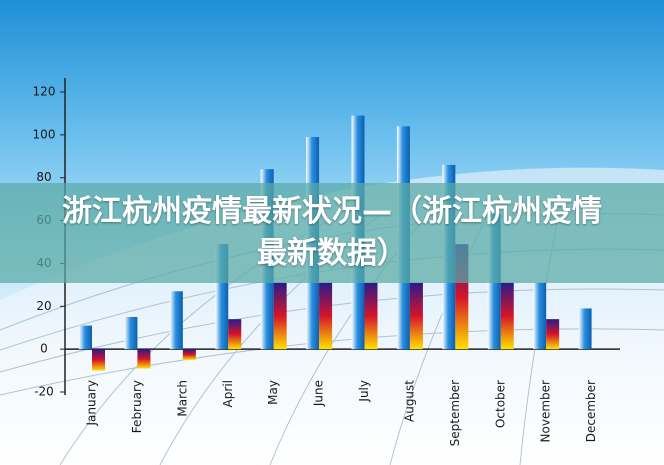 The height and width of the screenshot is (465, 664). What do you see at coordinates (546, 411) in the screenshot?
I see `x-tick-label: November` at bounding box center [546, 411].